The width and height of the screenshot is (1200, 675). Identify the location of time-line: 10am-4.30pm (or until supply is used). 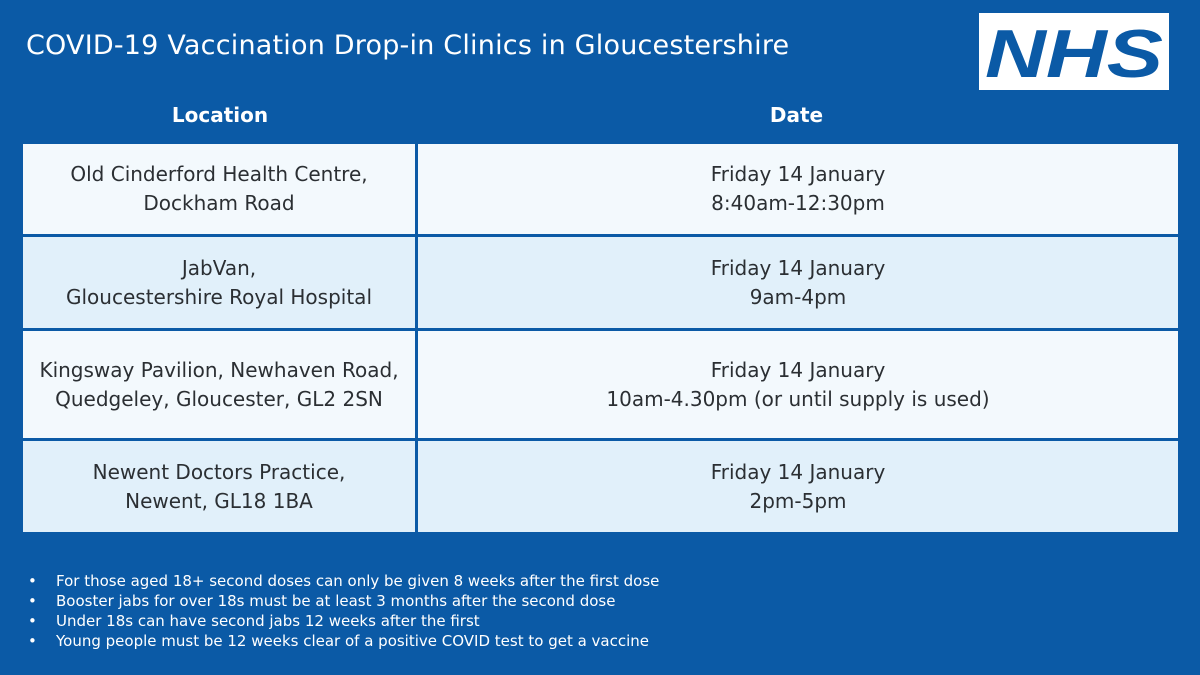
(798, 398).